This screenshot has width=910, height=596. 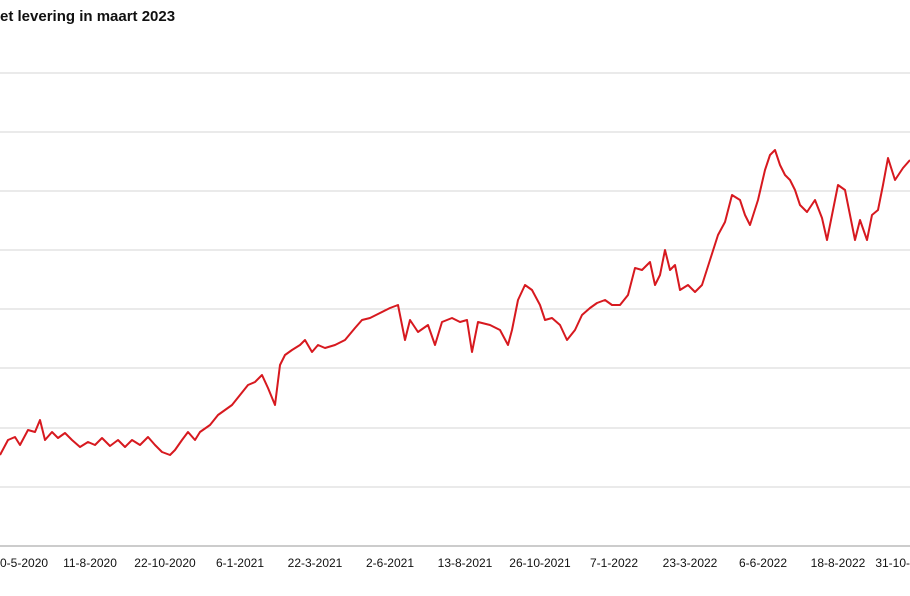 What do you see at coordinates (165, 563) in the screenshot?
I see `x-tick-label: 22-10-2020` at bounding box center [165, 563].